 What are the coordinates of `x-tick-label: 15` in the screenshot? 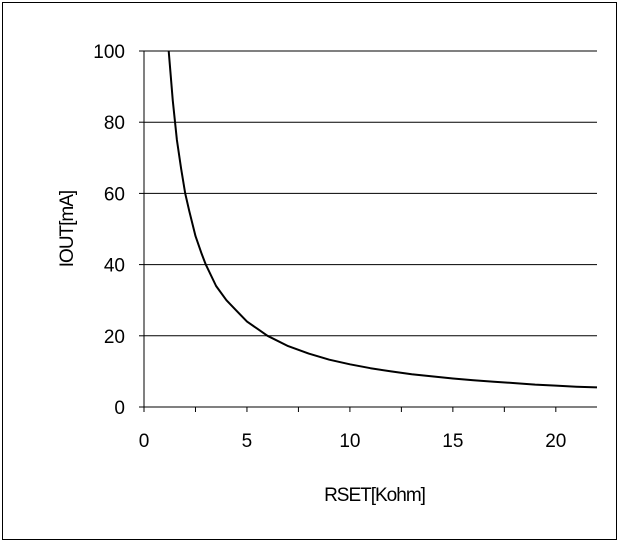 It's located at (452, 441).